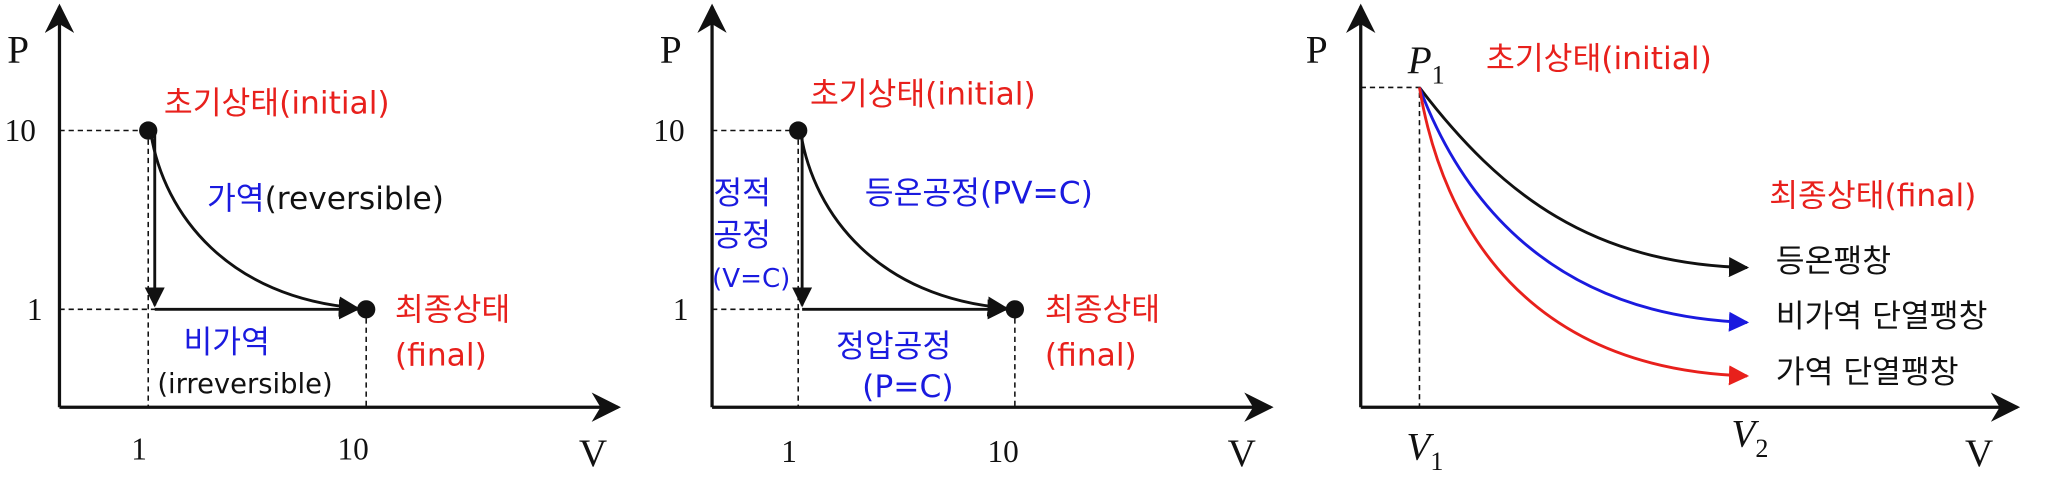 This screenshot has width=2048, height=479. What do you see at coordinates (226, 342) in the screenshot?
I see `irreversible-ko: 비가역` at bounding box center [226, 342].